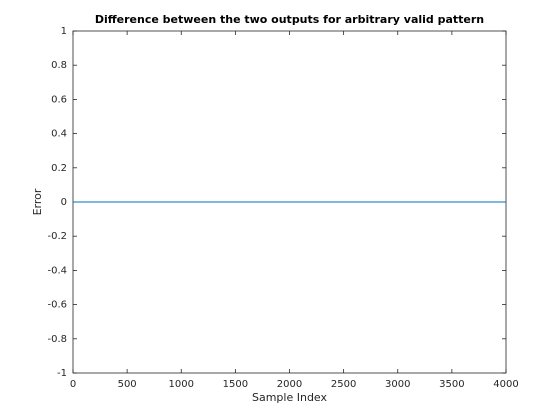 This screenshot has height=420, width=560. I want to click on y-tick-label: 0.2, so click(59, 168).